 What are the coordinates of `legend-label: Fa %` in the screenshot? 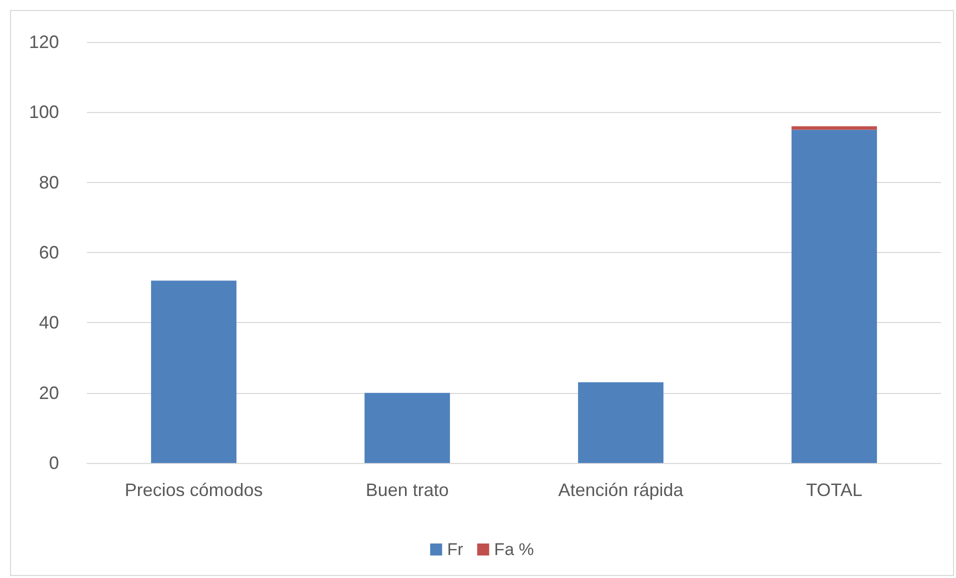 It's located at (514, 549).